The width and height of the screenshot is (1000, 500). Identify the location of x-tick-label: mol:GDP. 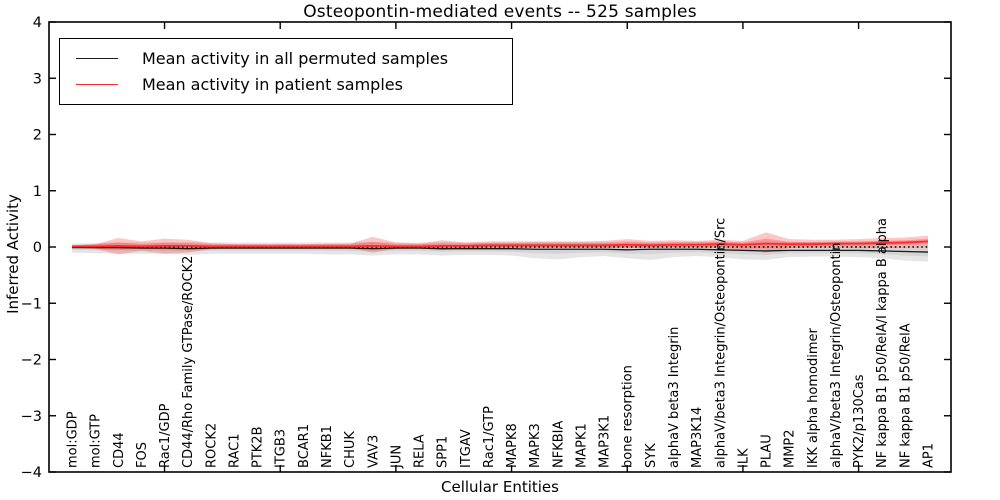
(73, 439).